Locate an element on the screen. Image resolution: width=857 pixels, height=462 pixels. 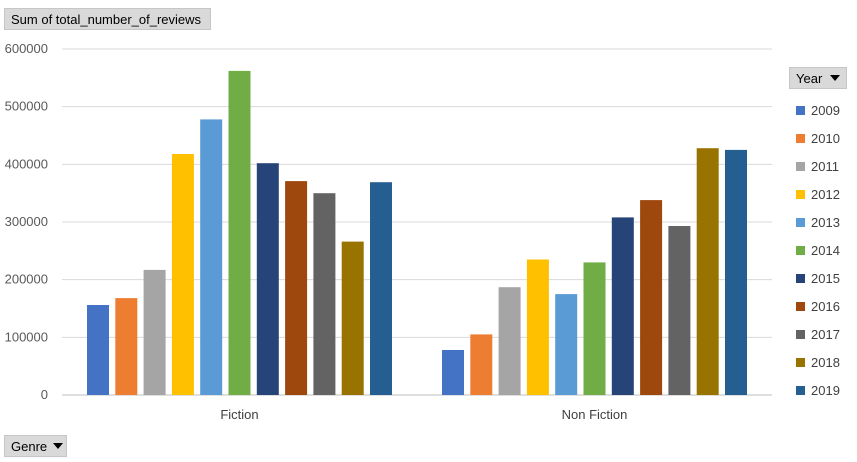
legend-item-2018: 2018 is located at coordinates (818, 363).